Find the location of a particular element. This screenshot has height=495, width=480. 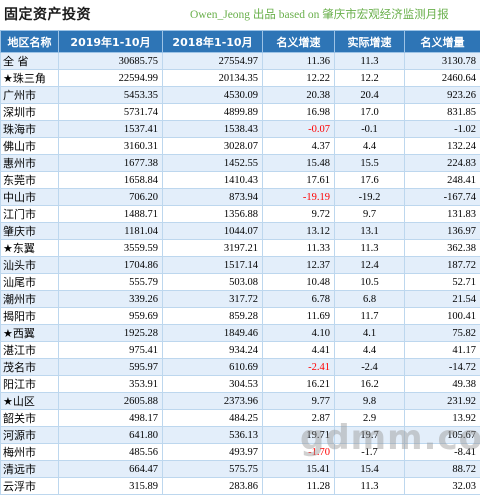

col-header-nominal-growth: 名义增速 is located at coordinates (299, 42).